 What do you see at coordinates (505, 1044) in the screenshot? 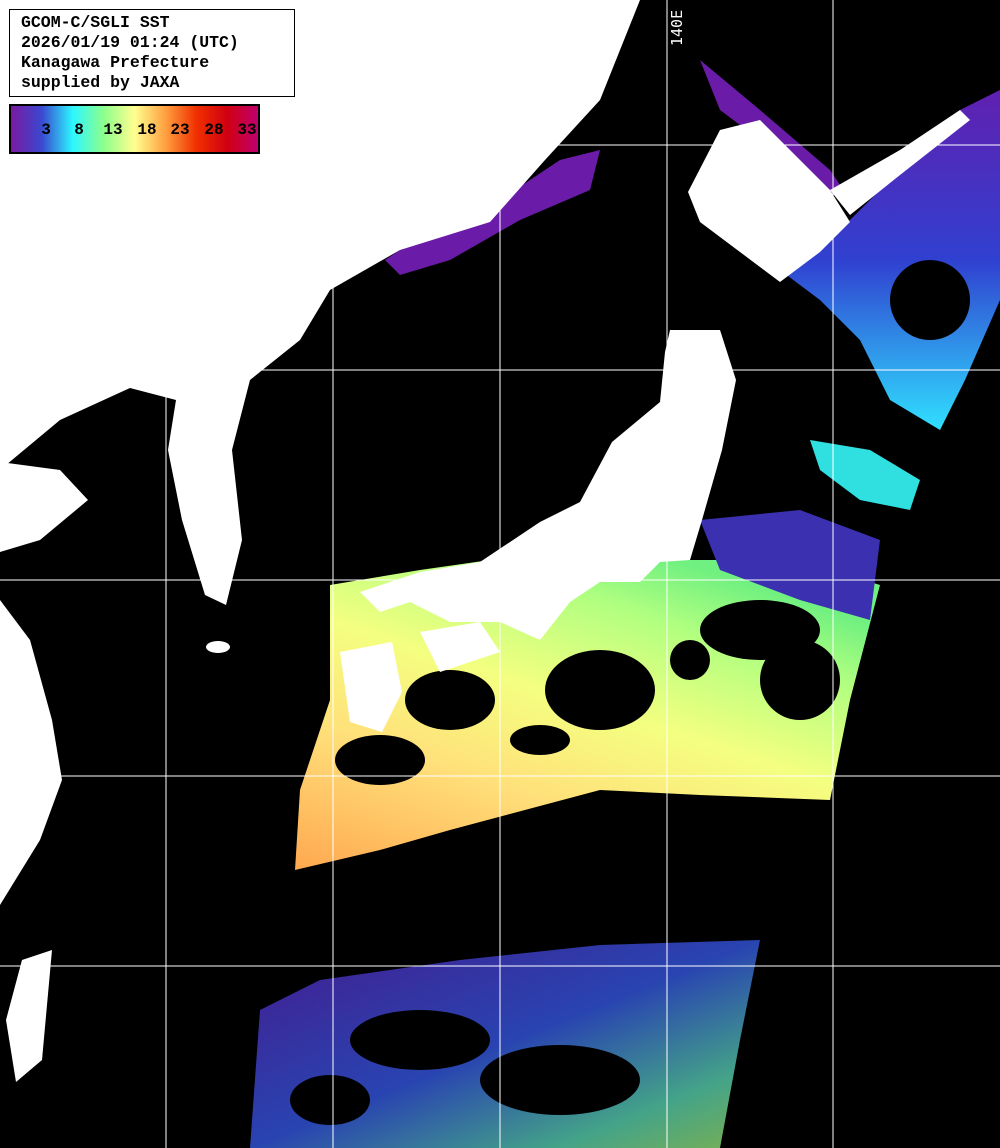
I see `south-region` at bounding box center [505, 1044].